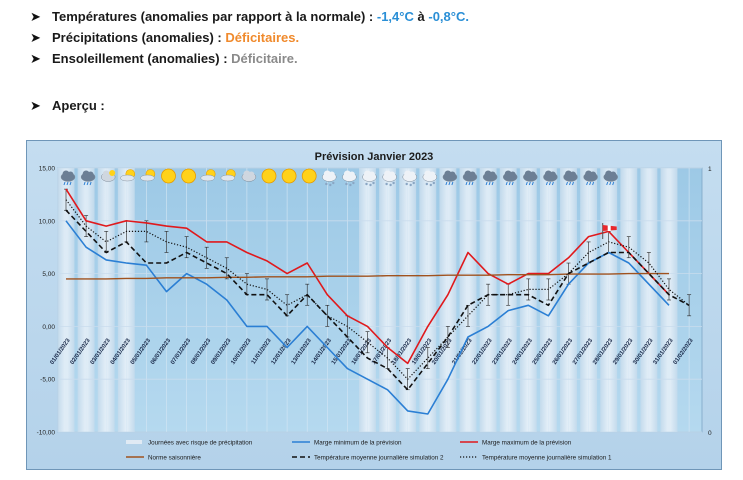 This screenshot has height=480, width=743. Describe the element at coordinates (710, 169) in the screenshot. I see `y2-tick-label: 1` at that location.